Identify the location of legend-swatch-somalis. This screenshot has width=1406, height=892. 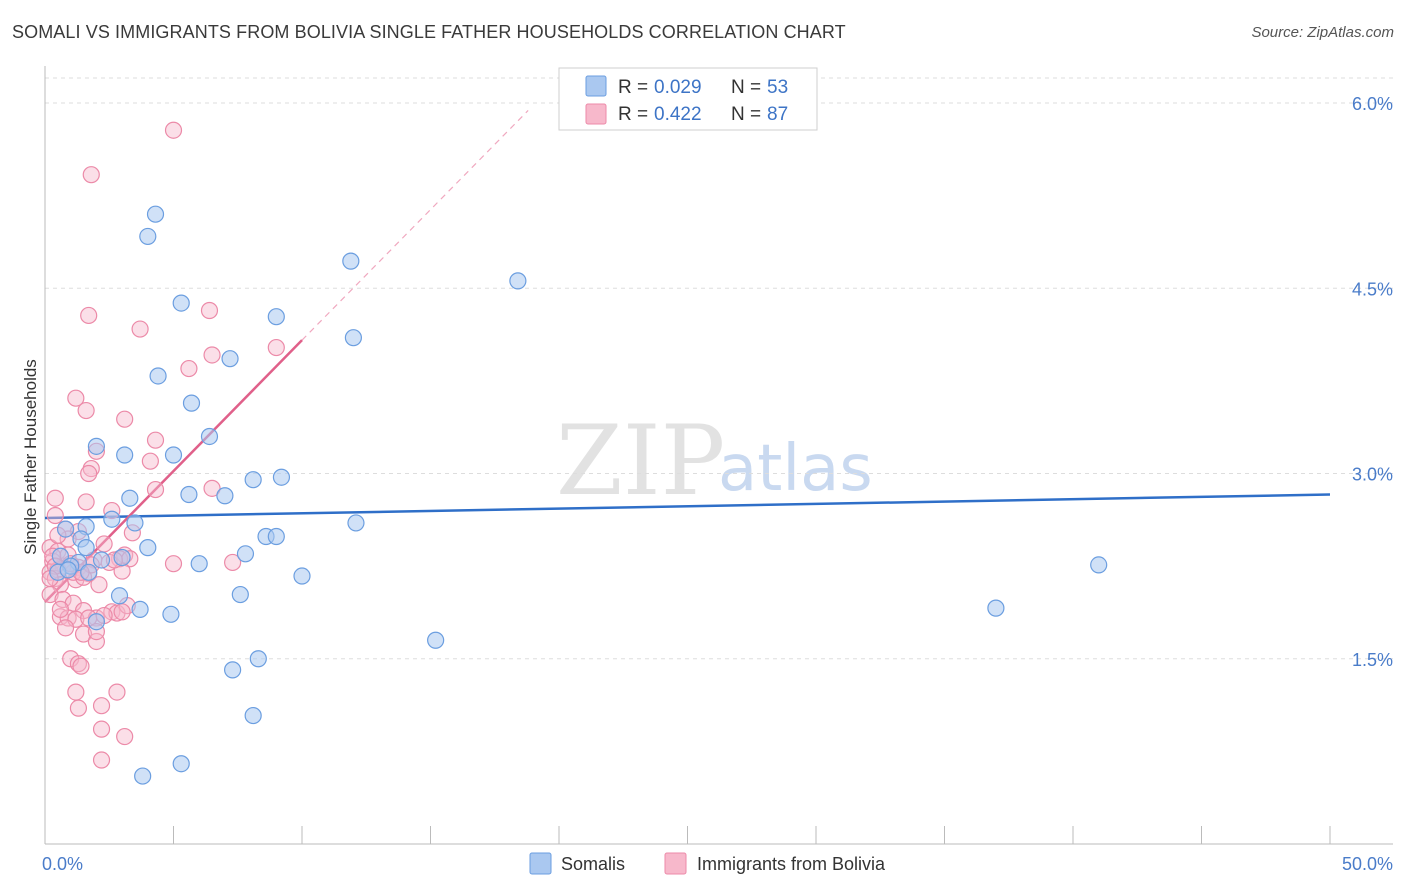
(596, 86).